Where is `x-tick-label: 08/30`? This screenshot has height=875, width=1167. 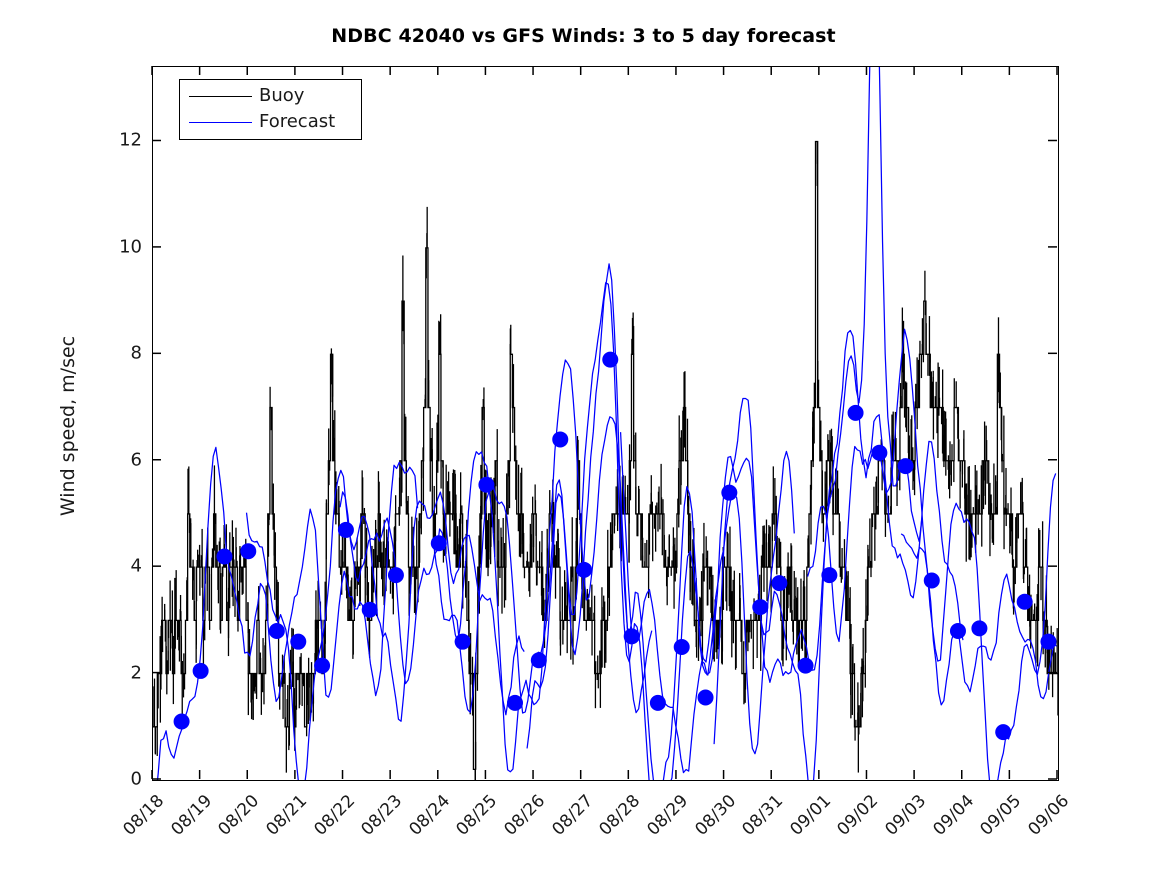
x-tick-label: 08/30 is located at coordinates (715, 815).